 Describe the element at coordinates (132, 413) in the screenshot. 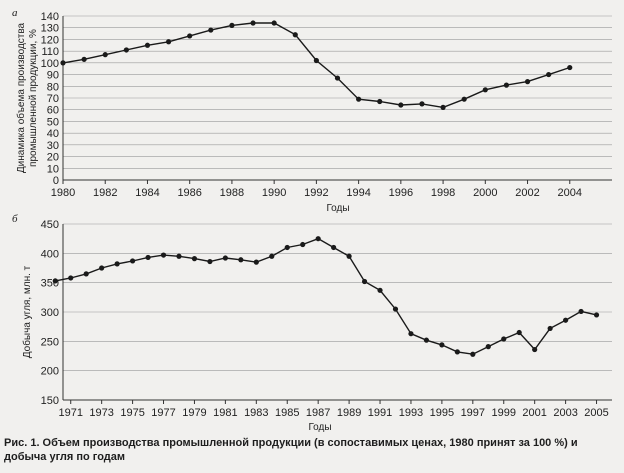

I see `chart-b-x-tick-label: 1975` at that location.